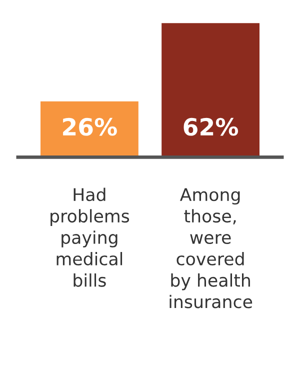 The height and width of the screenshot is (391, 300). Describe the element at coordinates (211, 248) in the screenshot. I see `x-tick-label: Among those, were covered by health insurance` at that location.